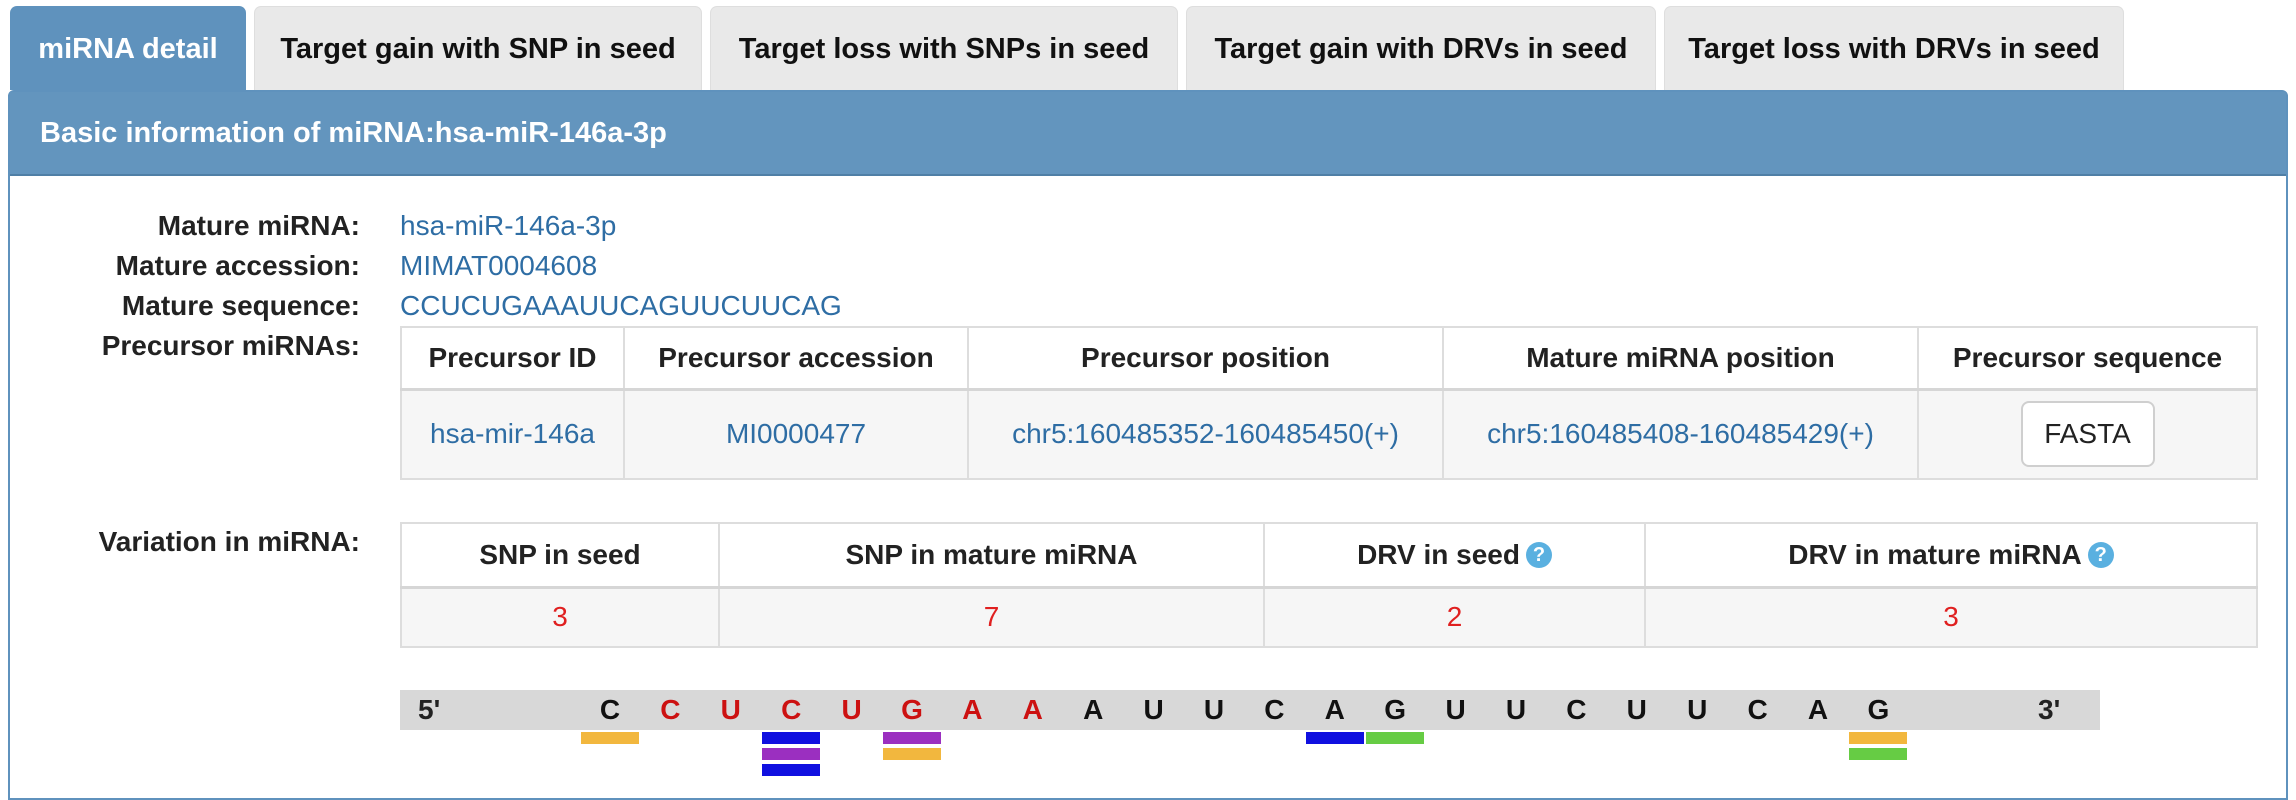 This screenshot has width=2296, height=800. What do you see at coordinates (944, 48) in the screenshot?
I see `tab-target-loss-snps: Target loss with SNPs in seed` at bounding box center [944, 48].